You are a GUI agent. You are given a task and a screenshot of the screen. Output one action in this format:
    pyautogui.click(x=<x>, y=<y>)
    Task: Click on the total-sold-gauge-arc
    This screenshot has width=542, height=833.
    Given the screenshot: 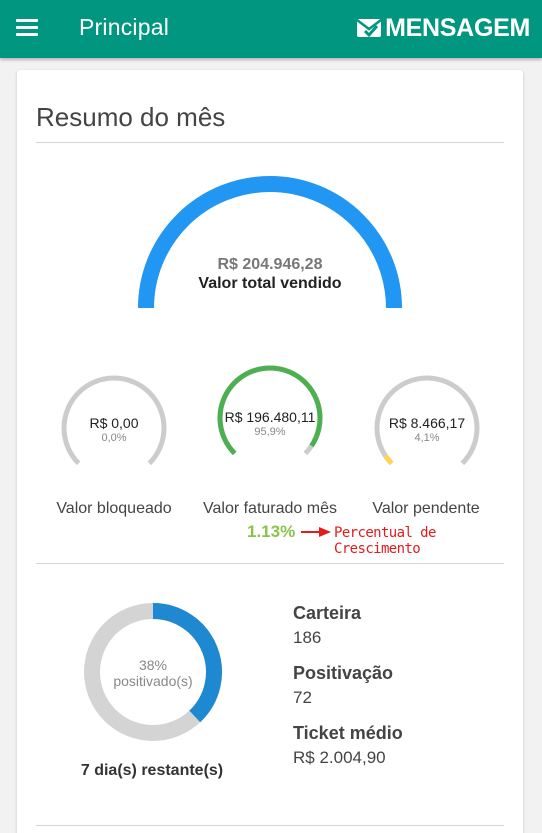 What is the action you would take?
    pyautogui.click(x=270, y=242)
    